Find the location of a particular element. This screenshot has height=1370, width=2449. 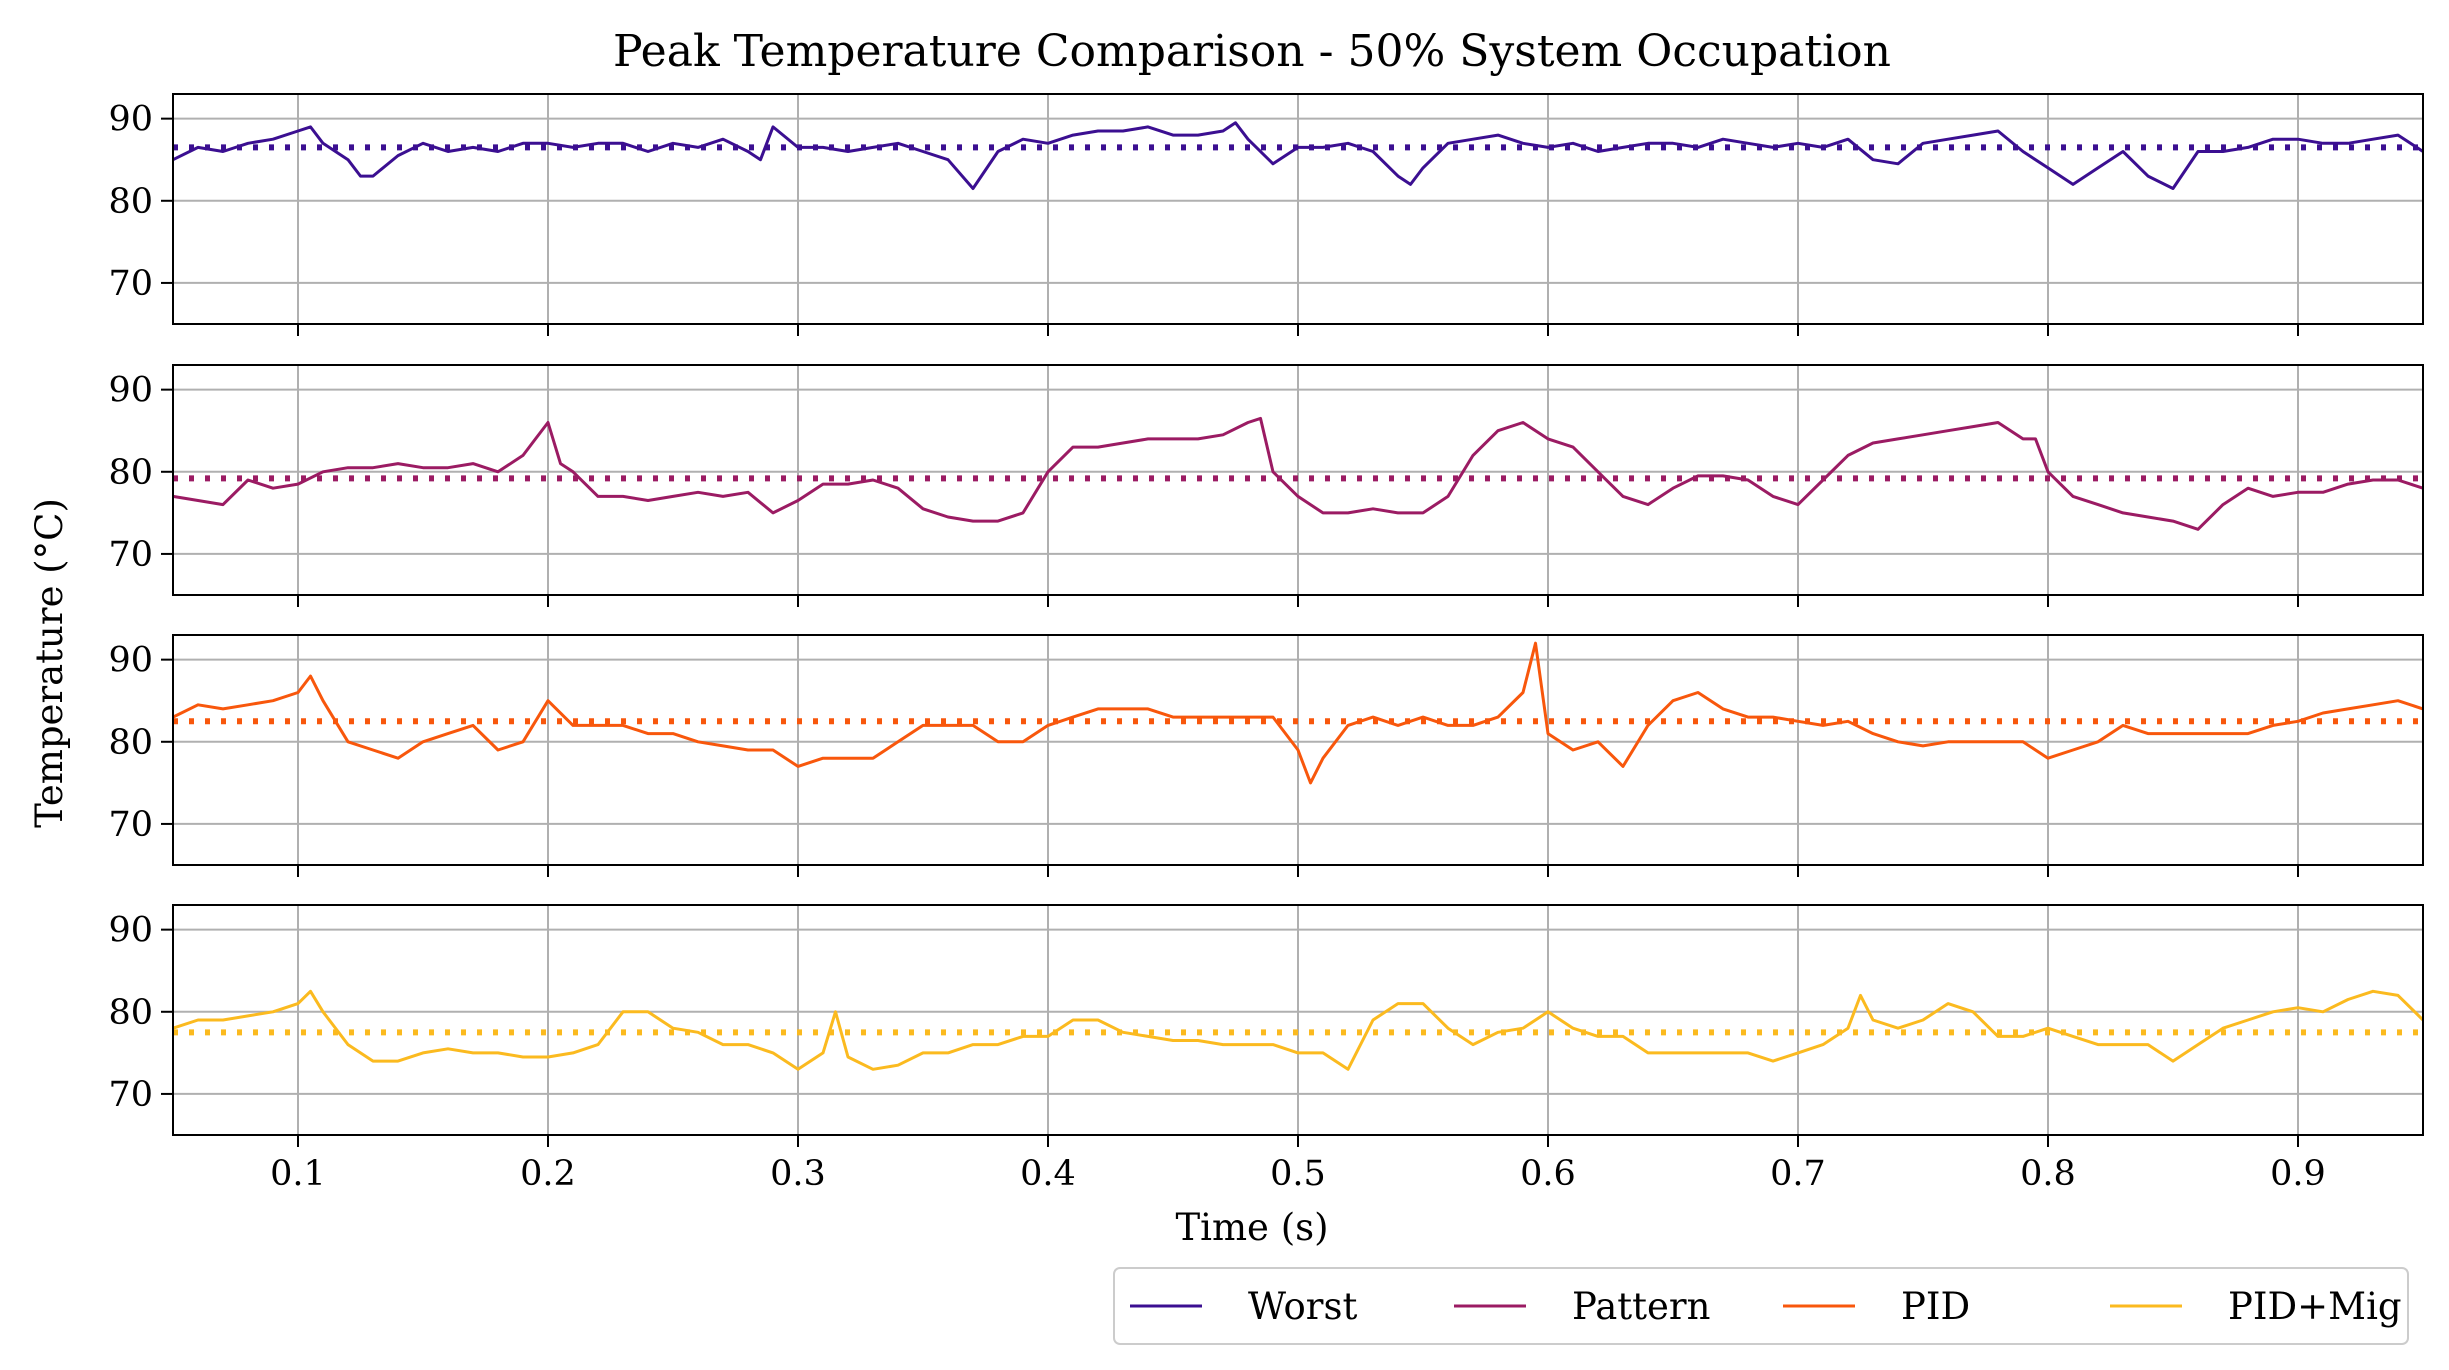

legend-label: Pattern is located at coordinates (1641, 1306).